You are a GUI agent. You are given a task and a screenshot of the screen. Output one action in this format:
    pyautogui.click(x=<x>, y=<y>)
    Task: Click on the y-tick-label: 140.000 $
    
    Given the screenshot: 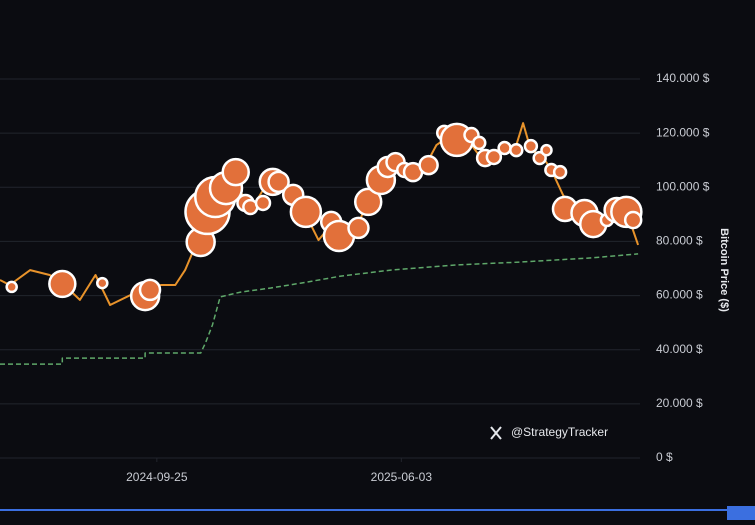 What is the action you would take?
    pyautogui.click(x=683, y=78)
    